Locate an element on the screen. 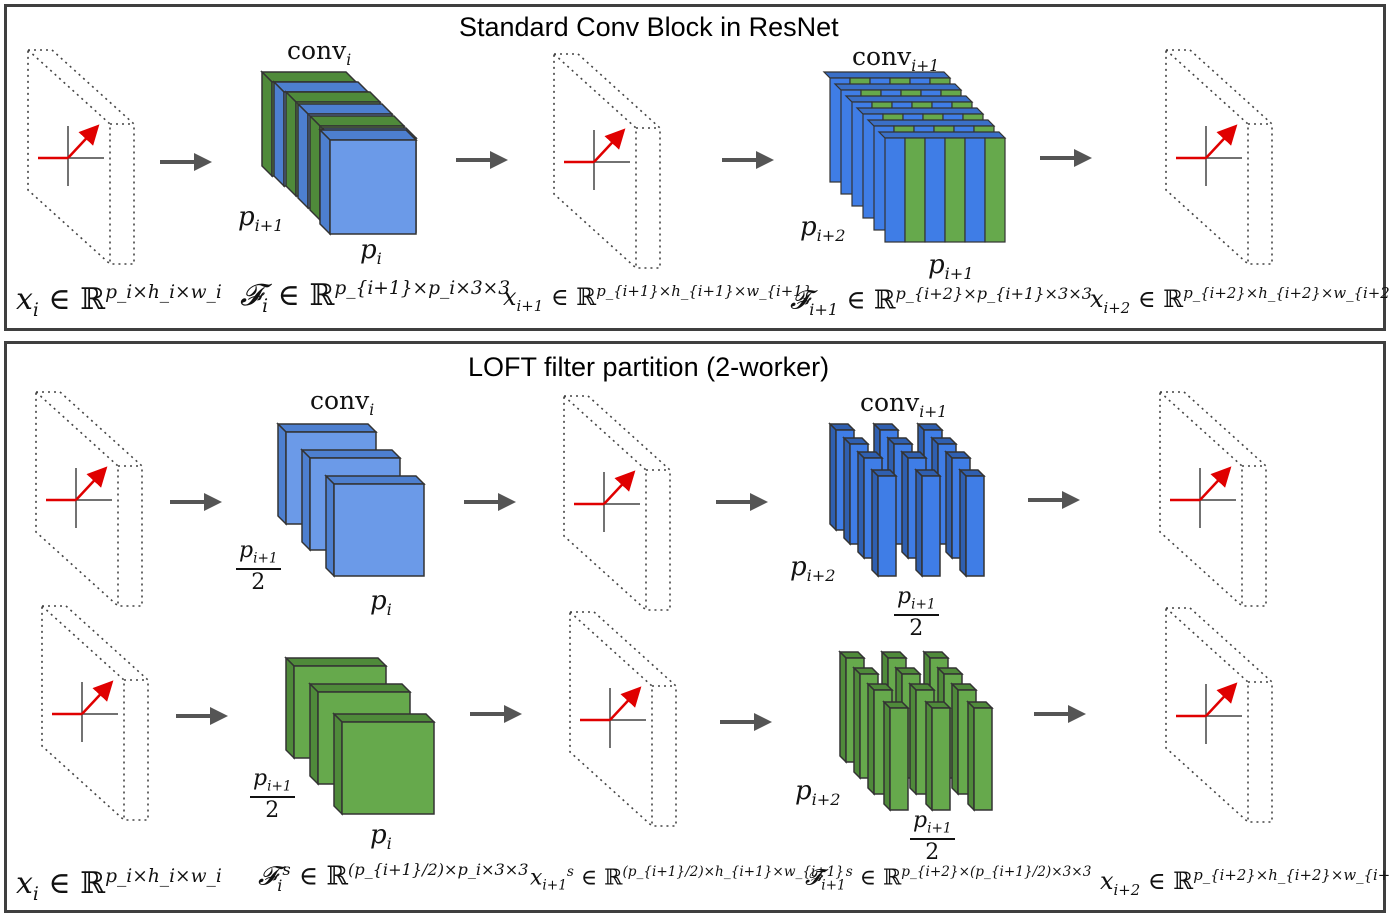 Image resolution: width=1390 pixels, height=916 pixels. depth-label-blue-conv-i1: pi+2 is located at coordinates (813, 569).